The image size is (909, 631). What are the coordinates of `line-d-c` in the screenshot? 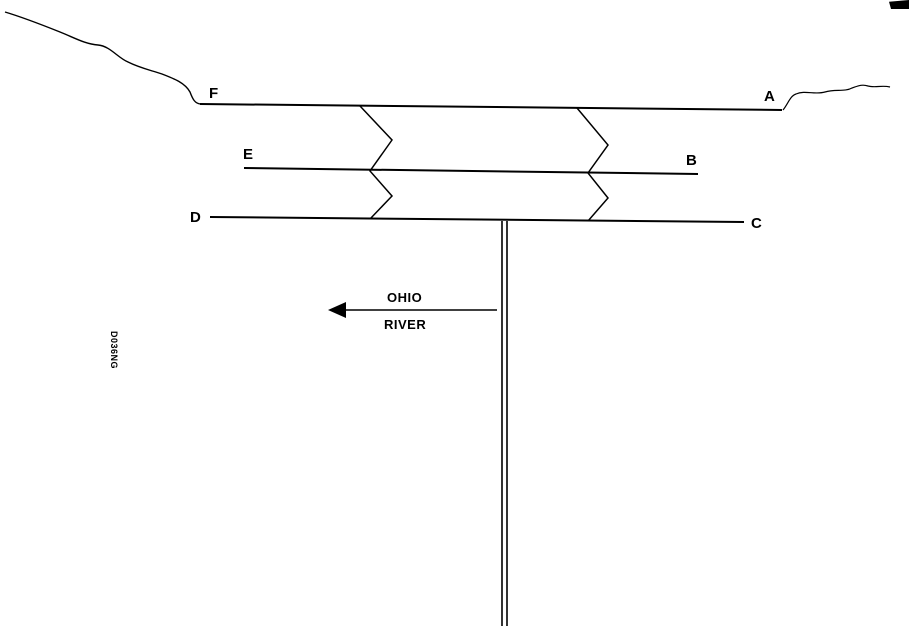 It's located at (477, 219).